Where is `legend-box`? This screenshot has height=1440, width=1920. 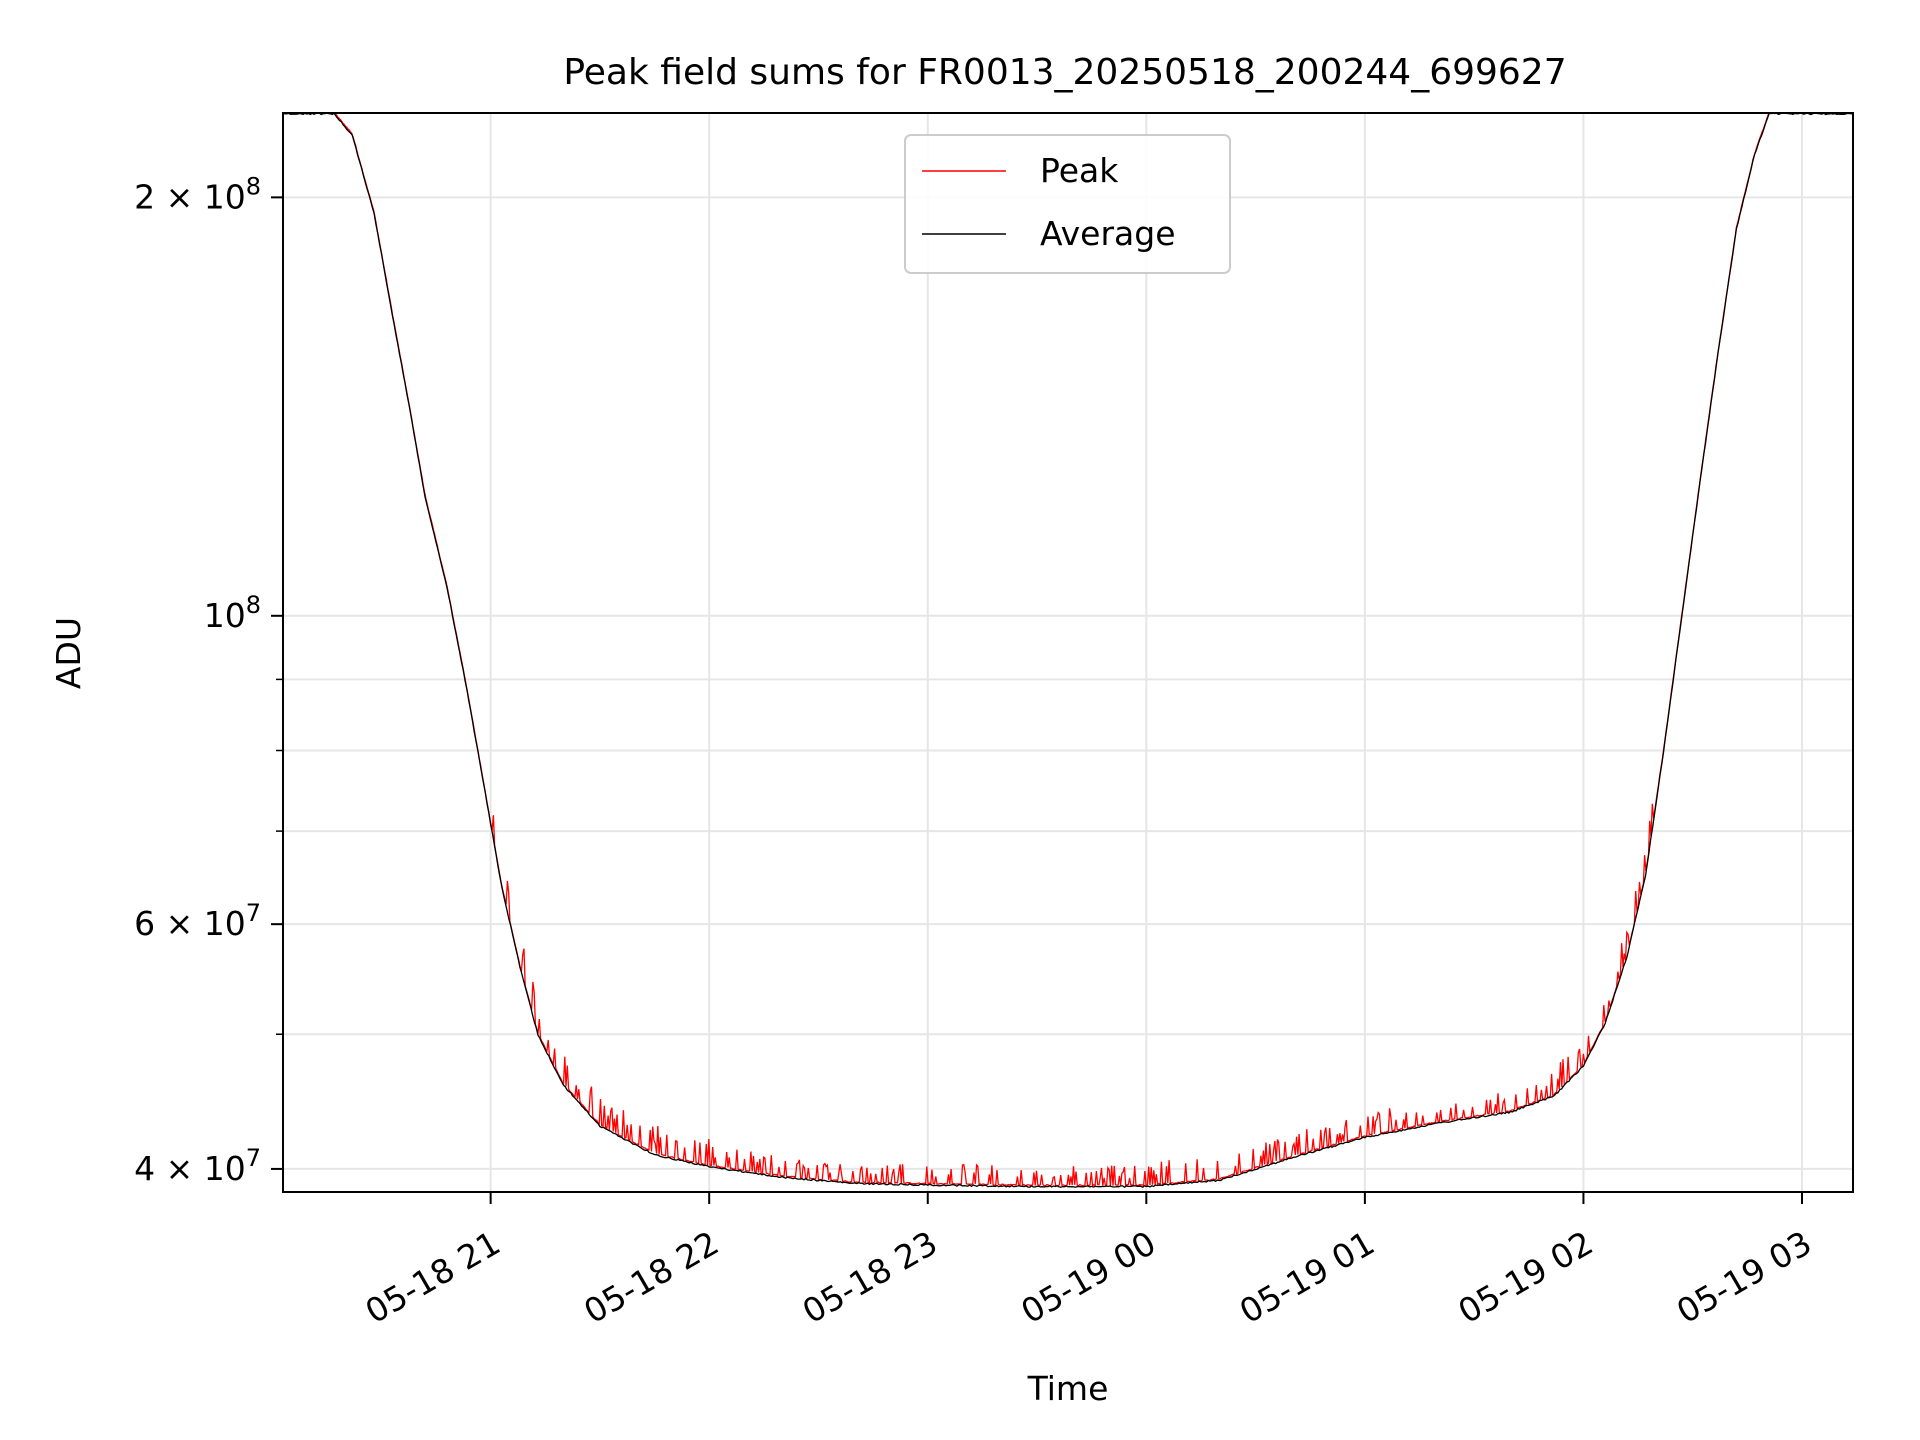
legend-box is located at coordinates (1067, 204).